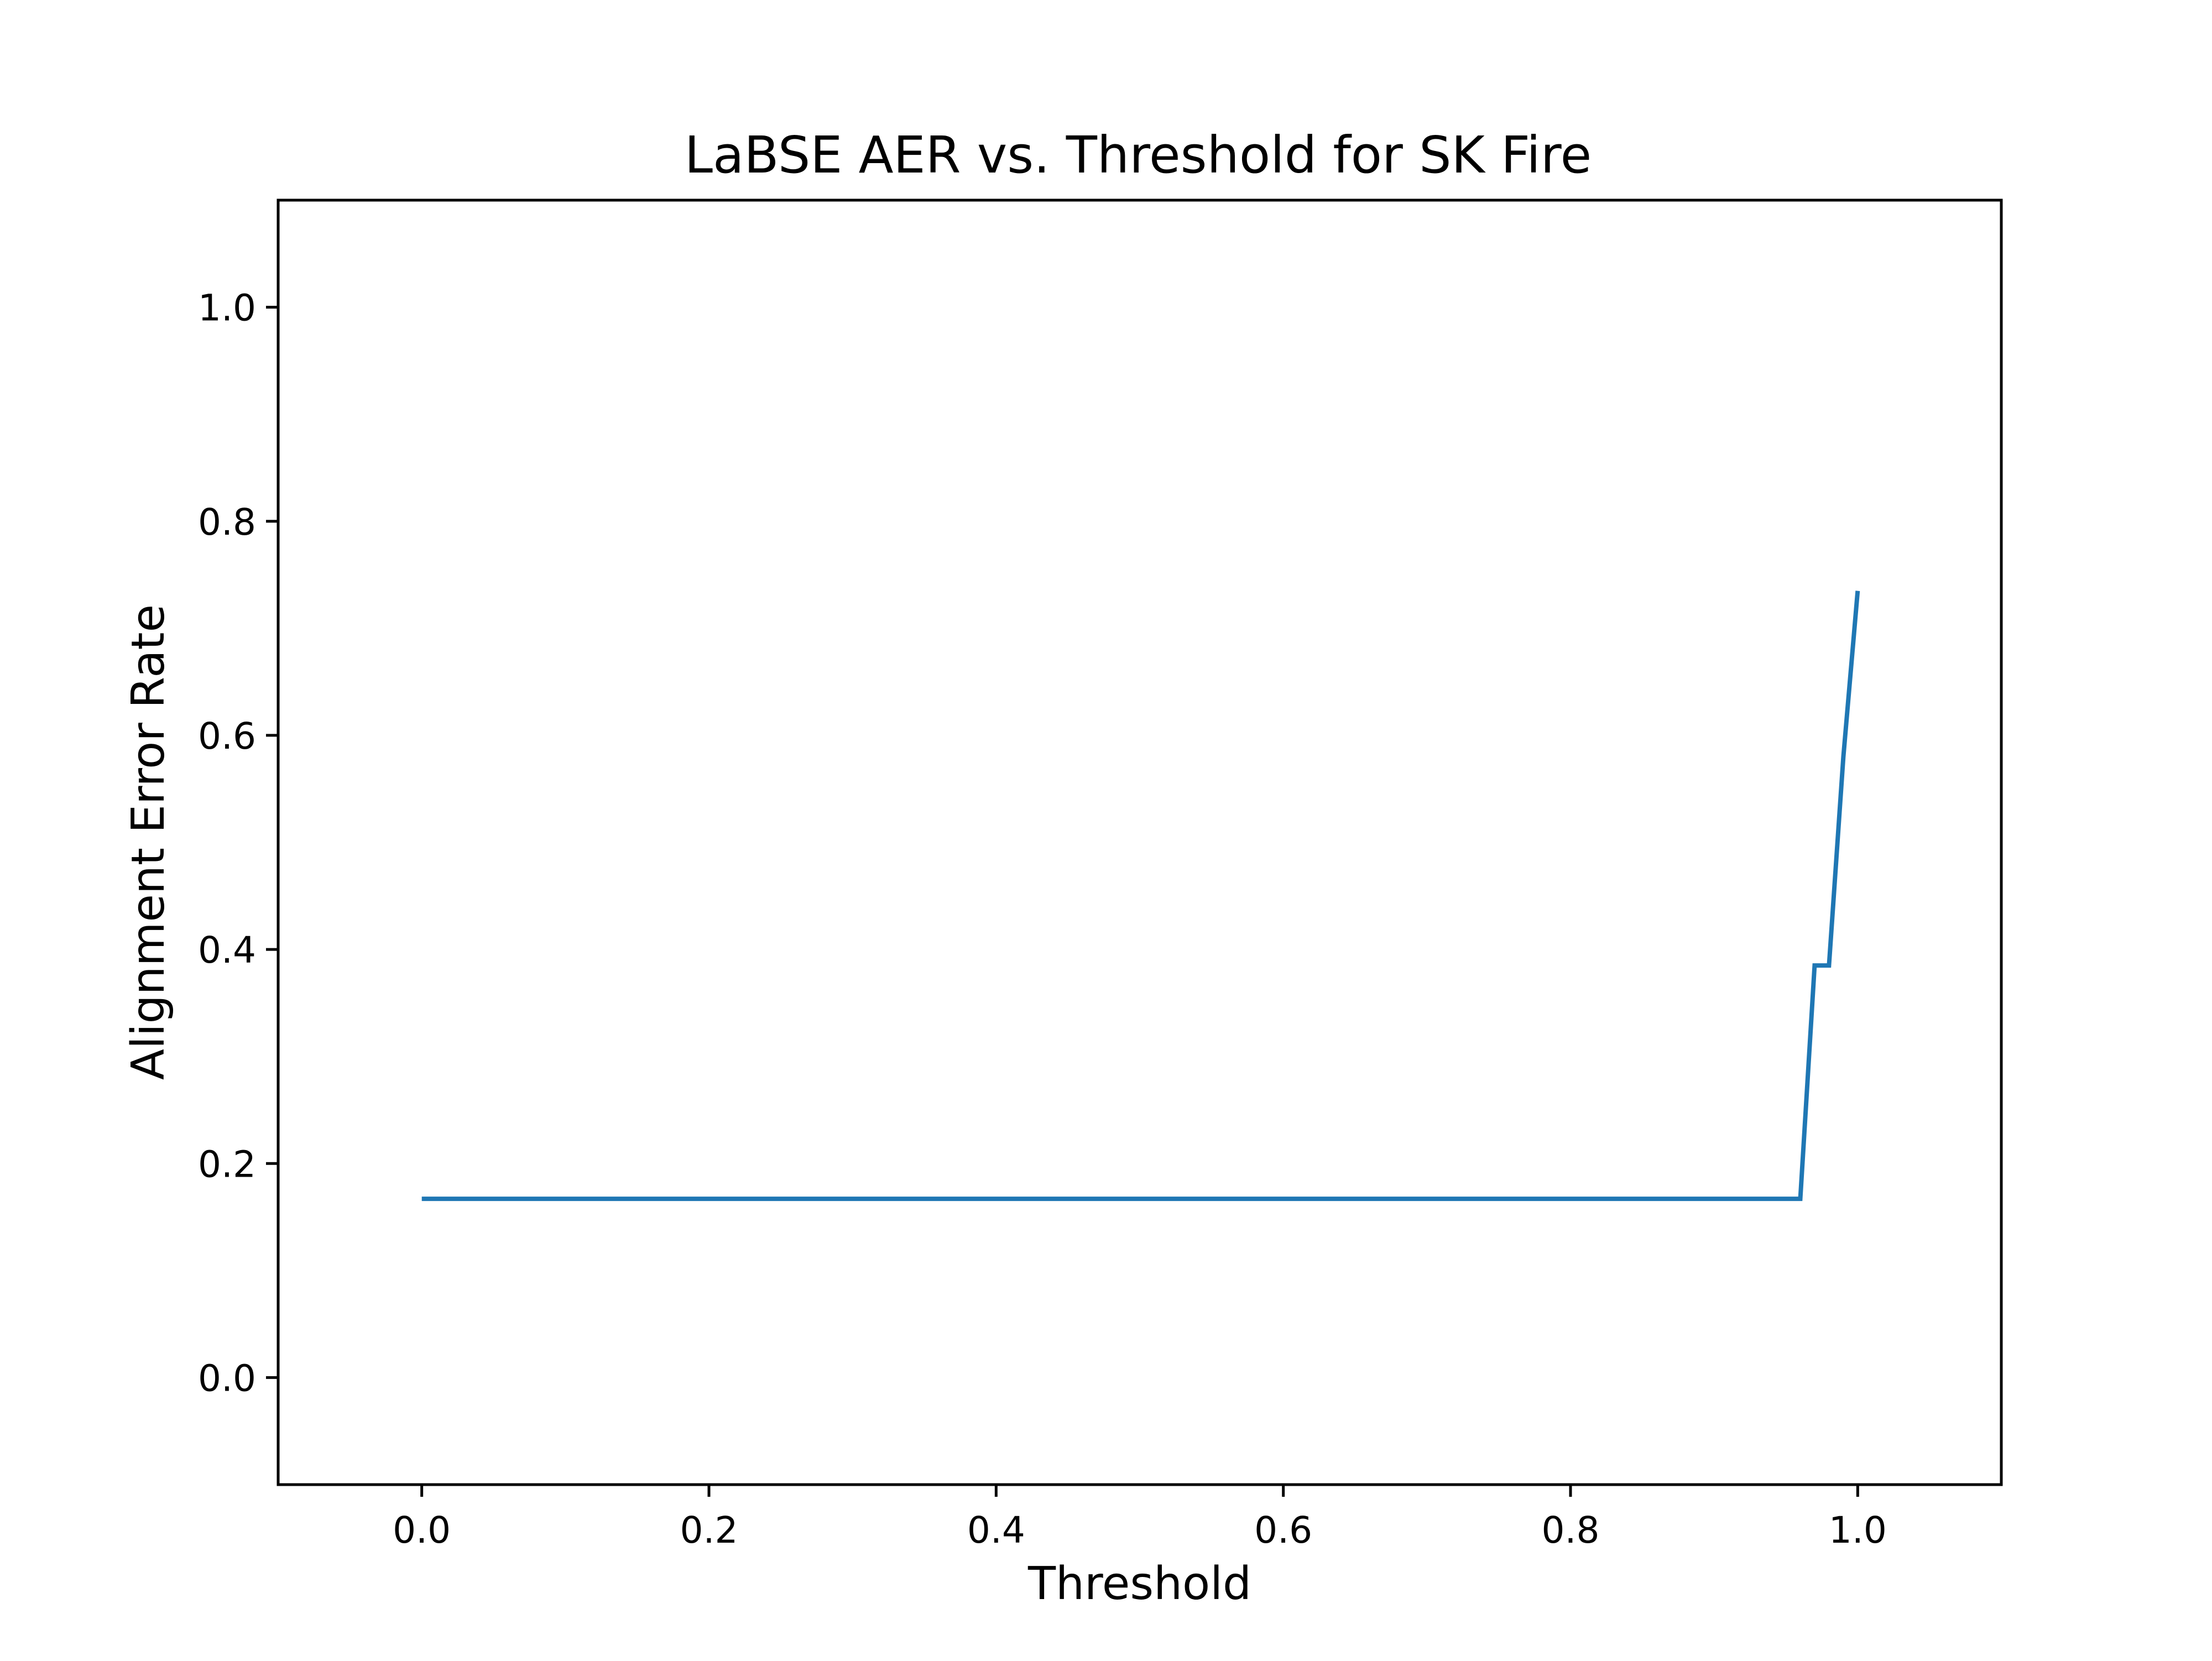 The height and width of the screenshot is (1661, 2212). What do you see at coordinates (422, 1530) in the screenshot?
I see `x-tick-label: 0.0` at bounding box center [422, 1530].